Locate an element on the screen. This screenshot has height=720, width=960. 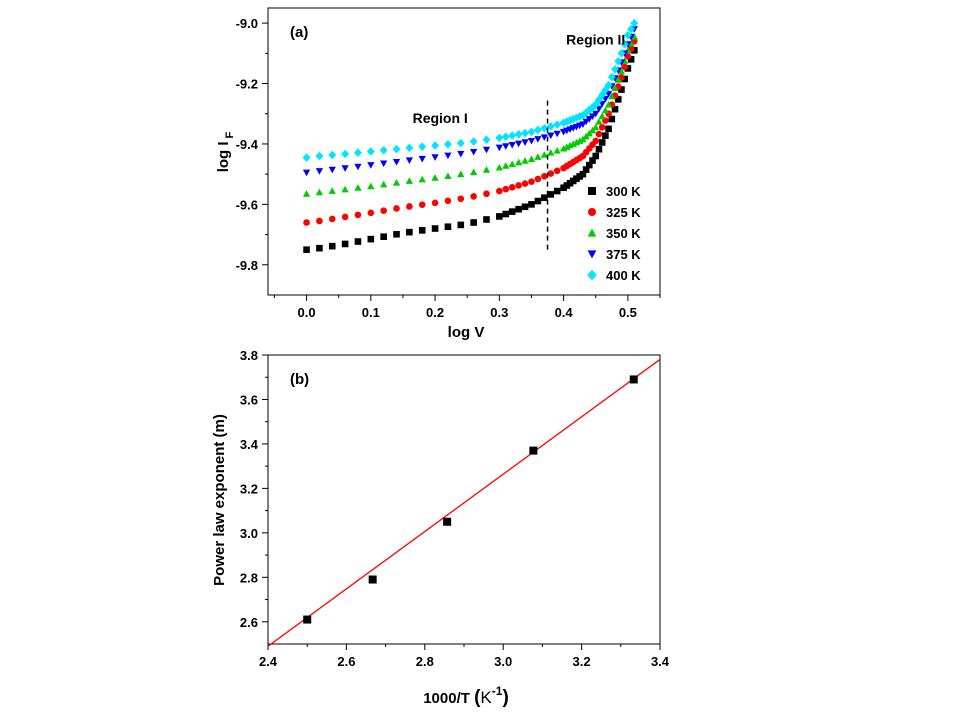
series-300-k is located at coordinates (470, 149).